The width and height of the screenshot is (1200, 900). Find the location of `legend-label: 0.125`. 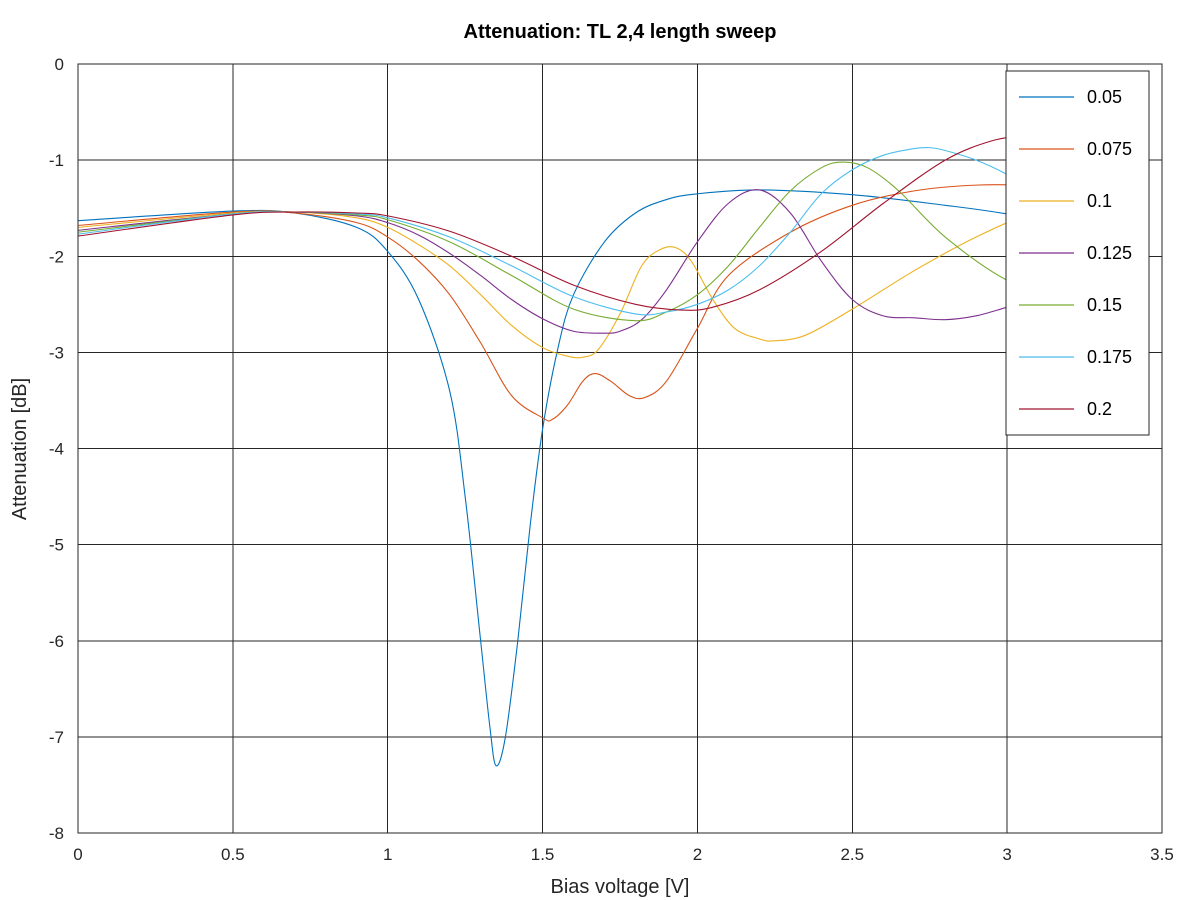

legend-label: 0.125 is located at coordinates (1109, 253).